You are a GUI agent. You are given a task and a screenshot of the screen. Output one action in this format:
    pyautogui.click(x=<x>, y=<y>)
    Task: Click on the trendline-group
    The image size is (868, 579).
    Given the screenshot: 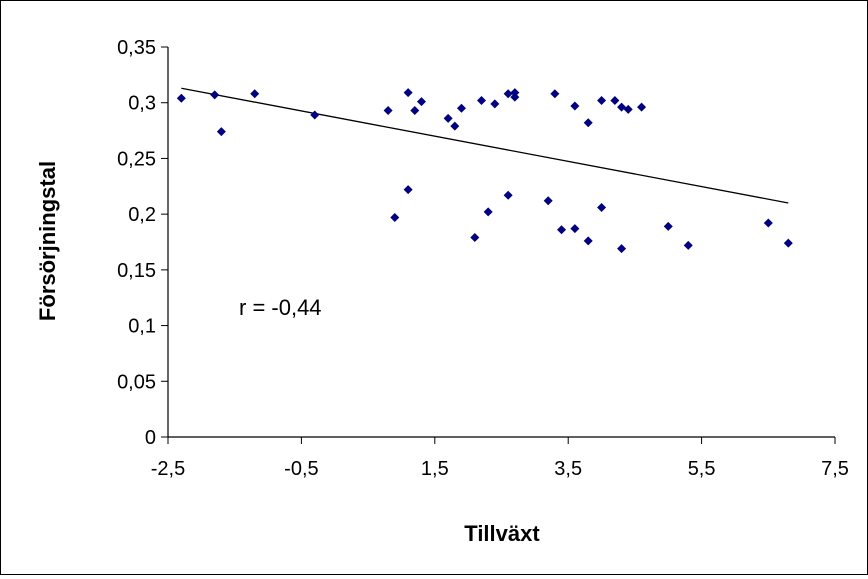 What is the action you would take?
    pyautogui.click(x=485, y=145)
    